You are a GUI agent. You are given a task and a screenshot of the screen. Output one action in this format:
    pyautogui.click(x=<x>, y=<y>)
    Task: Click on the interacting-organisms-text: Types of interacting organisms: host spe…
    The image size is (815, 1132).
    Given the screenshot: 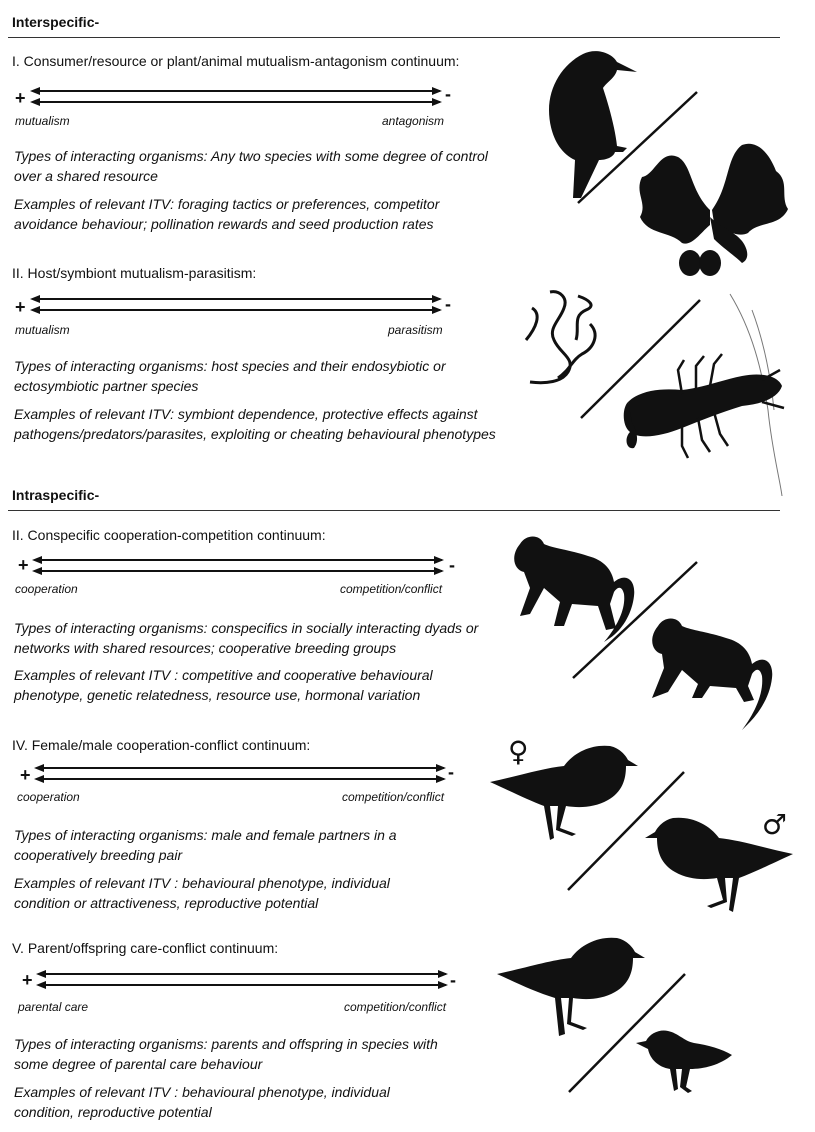 What is the action you would take?
    pyautogui.click(x=230, y=376)
    